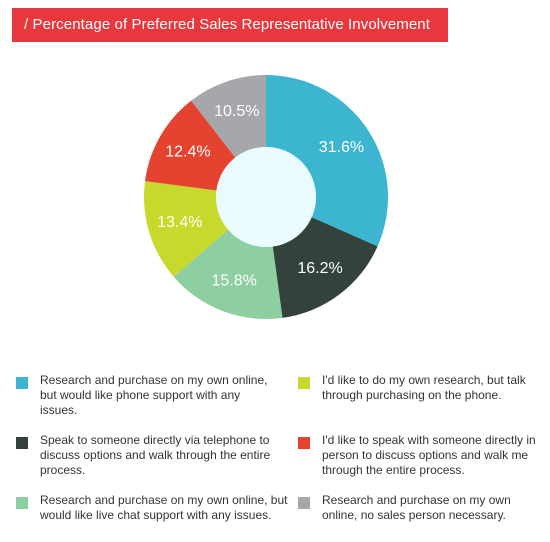 This screenshot has height=542, width=550. Describe the element at coordinates (236, 111) in the screenshot. I see `slice-value-label: 10.5%` at that location.